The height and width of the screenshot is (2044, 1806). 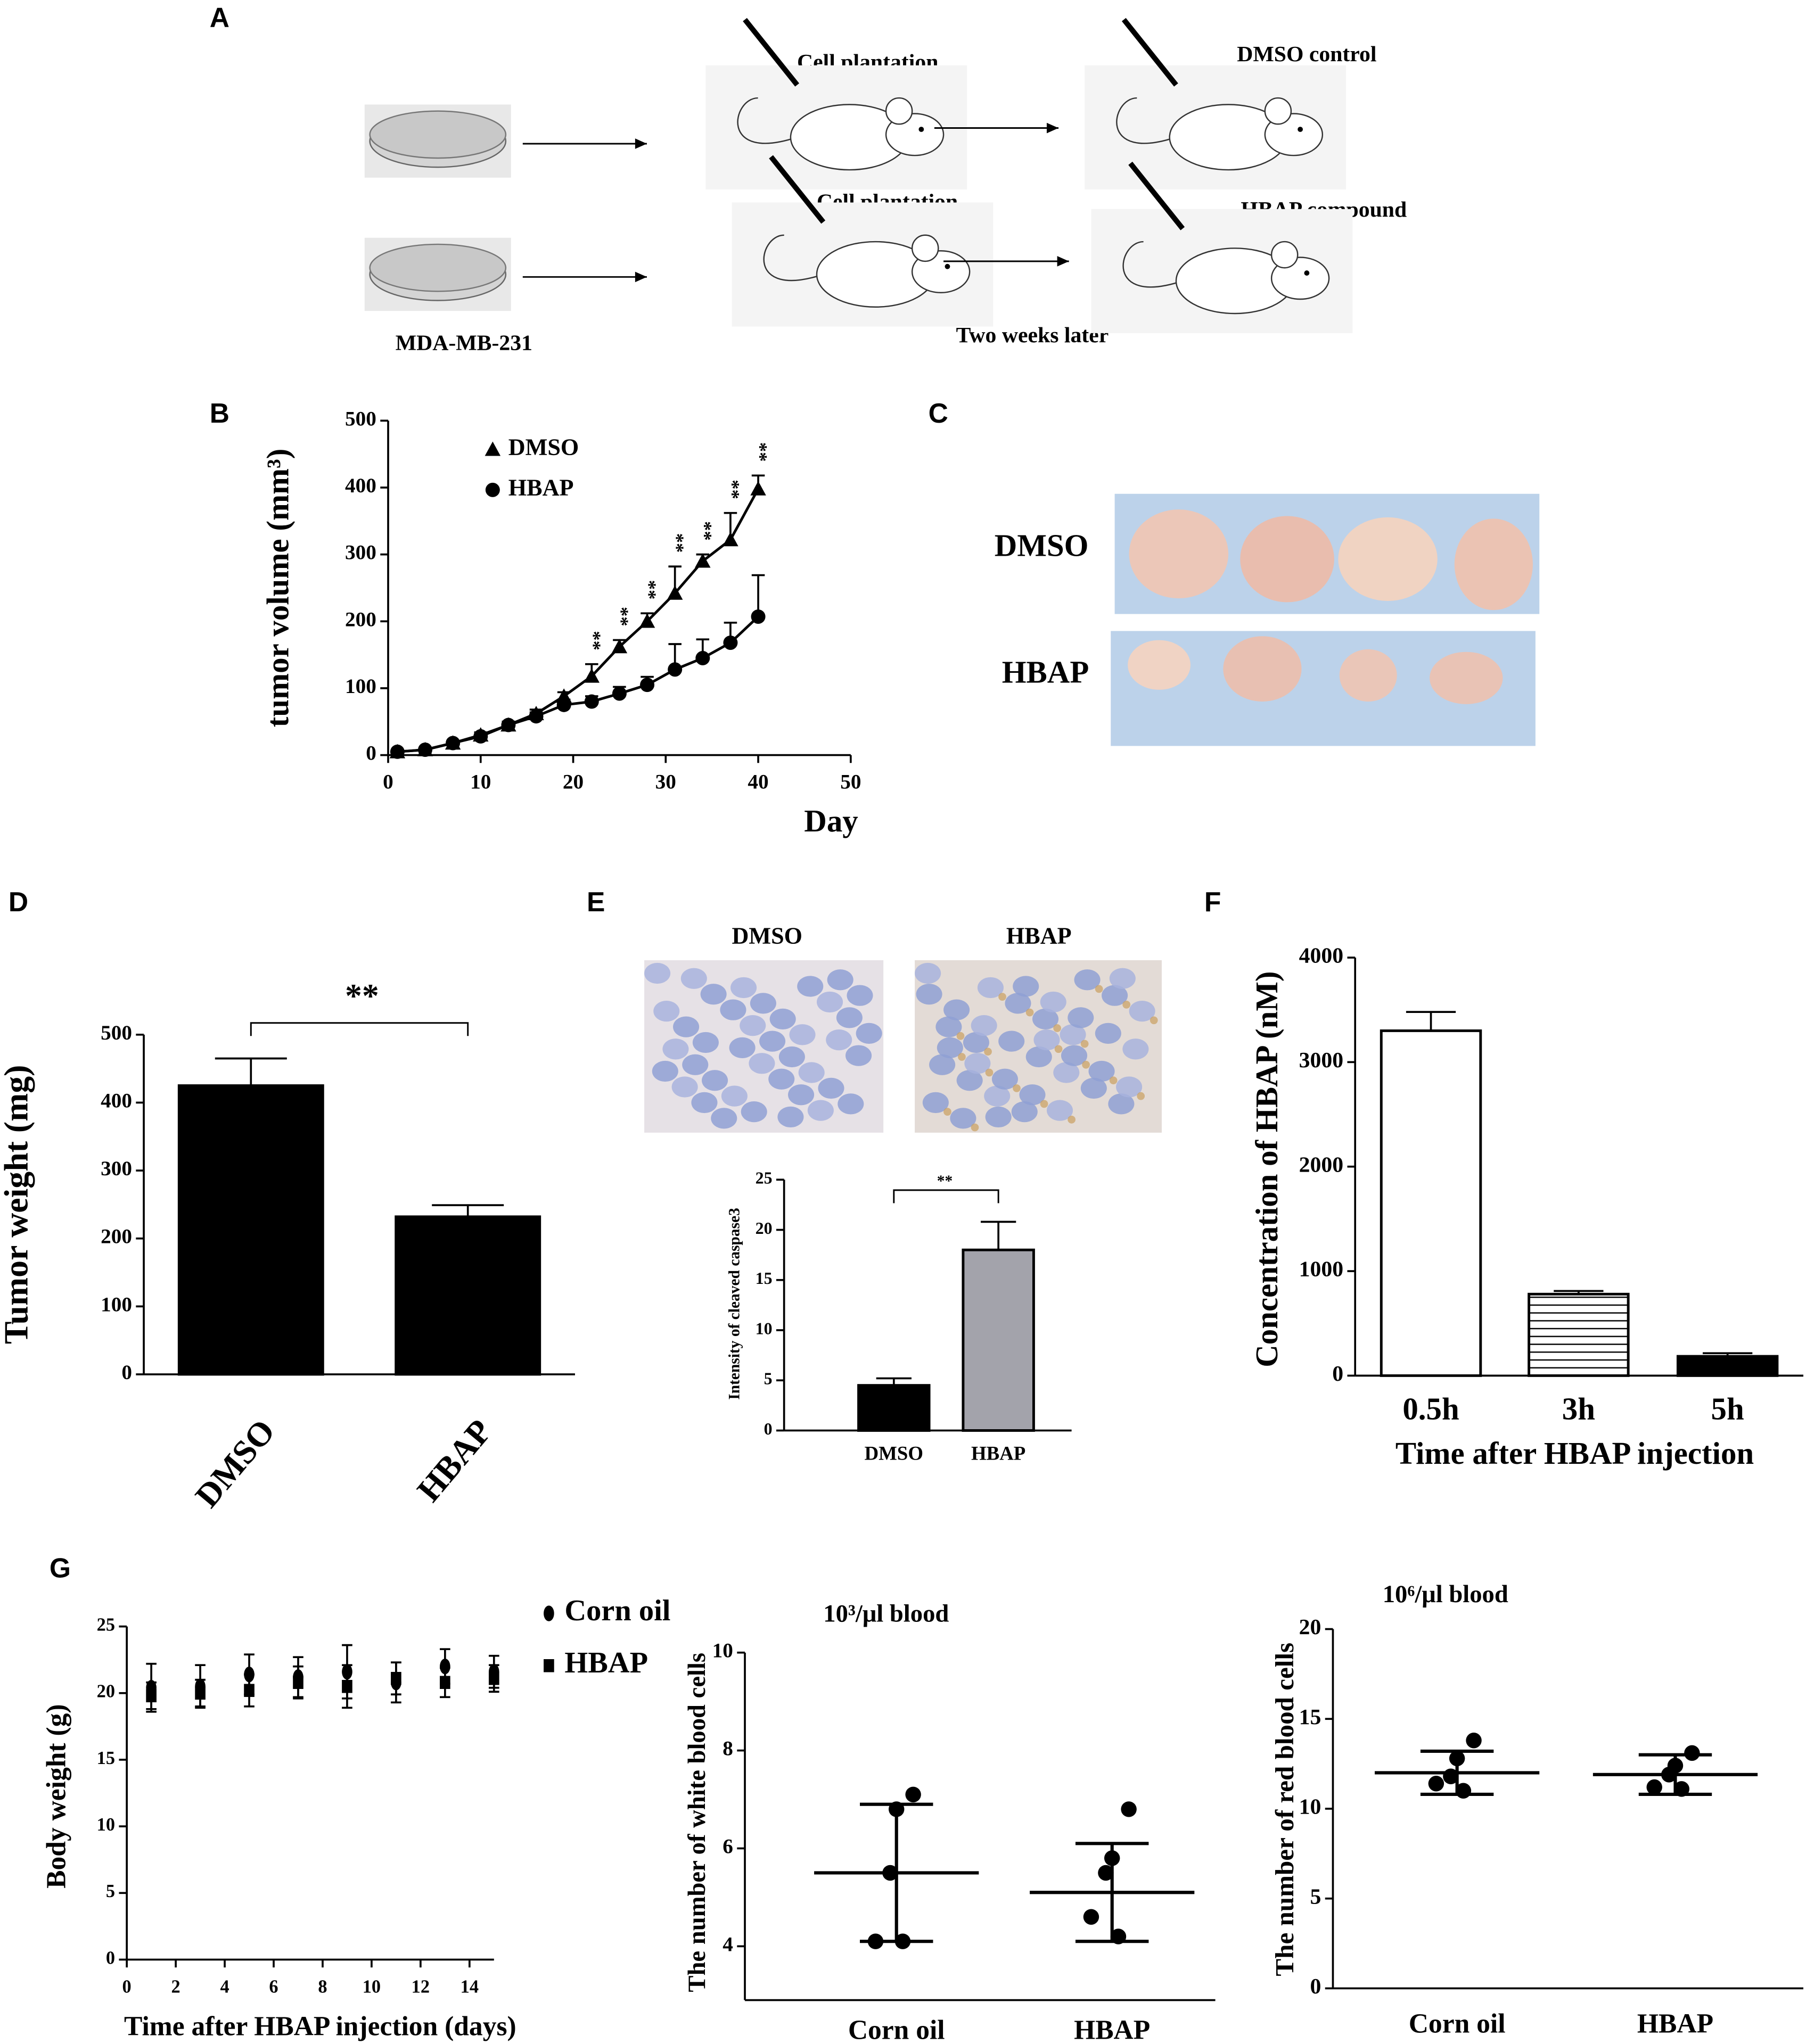 What do you see at coordinates (1321, 956) in the screenshot?
I see `y-tick-label: 4000` at bounding box center [1321, 956].